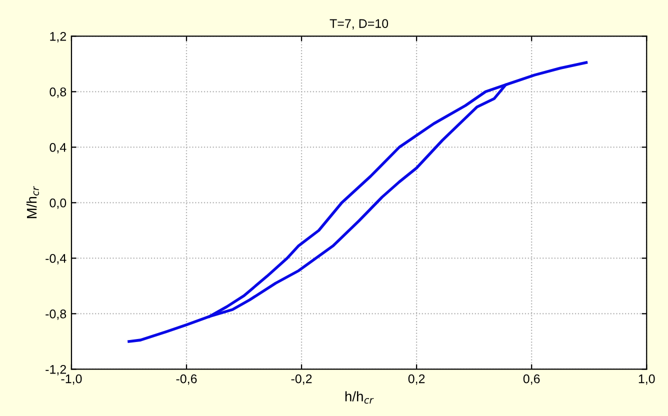  What do you see at coordinates (646, 379) in the screenshot?
I see `x-tick-label: 1,0` at bounding box center [646, 379].